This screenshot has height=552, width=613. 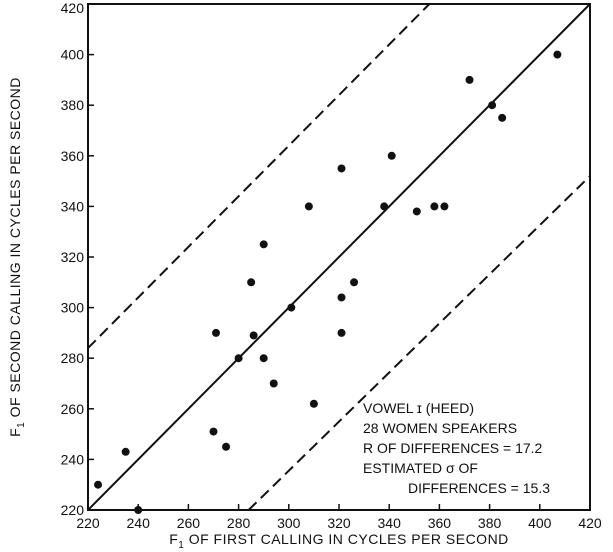 I want to click on x-axis-ticks: 220 240 260 280 300 320 340 360 380 400 420, so click(x=339, y=517).